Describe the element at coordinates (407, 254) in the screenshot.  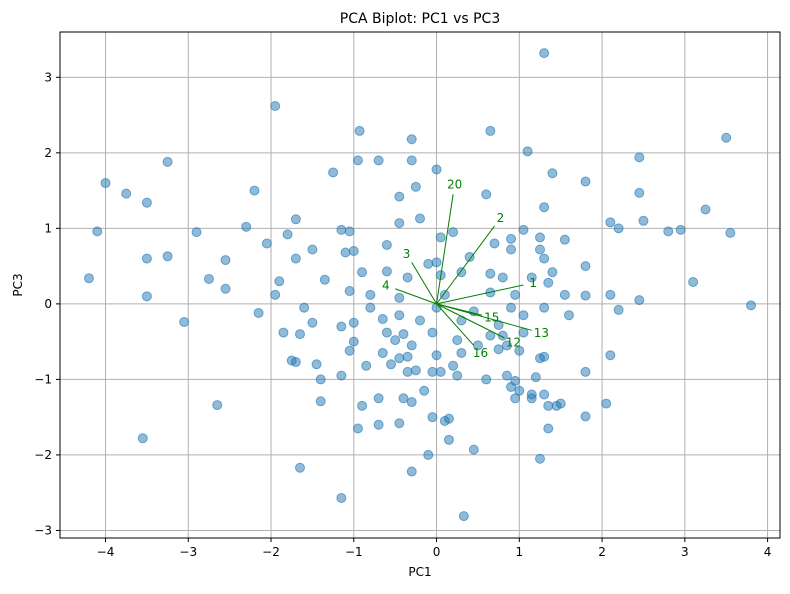
I see `loading-label: 3` at that location.